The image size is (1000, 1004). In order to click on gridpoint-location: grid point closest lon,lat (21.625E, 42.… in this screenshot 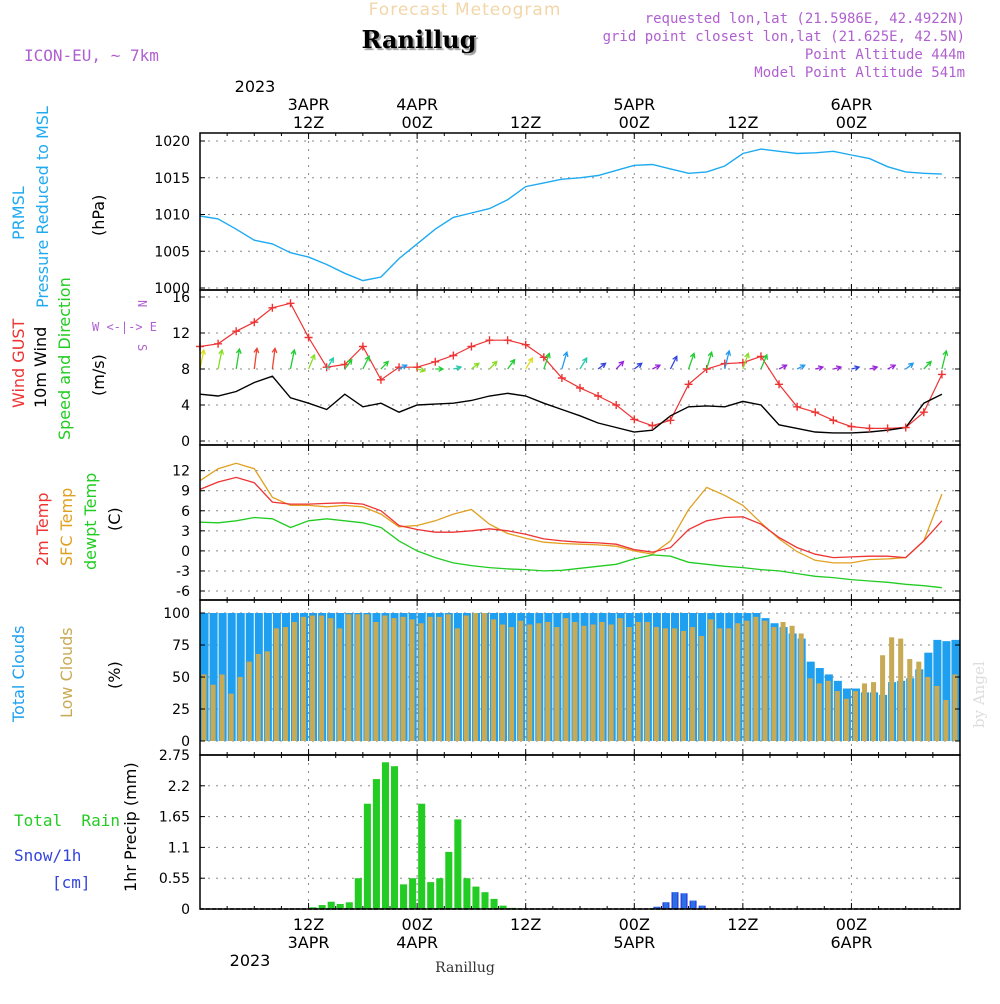, I will do `click(784, 37)`.